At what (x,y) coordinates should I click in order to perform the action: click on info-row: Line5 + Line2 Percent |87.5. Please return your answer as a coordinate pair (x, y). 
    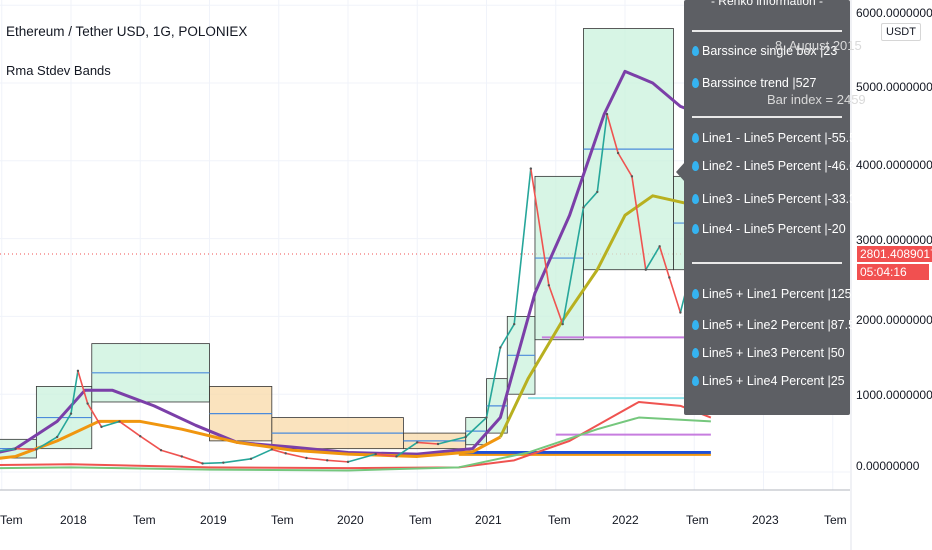
    Looking at the image, I should click on (773, 325).